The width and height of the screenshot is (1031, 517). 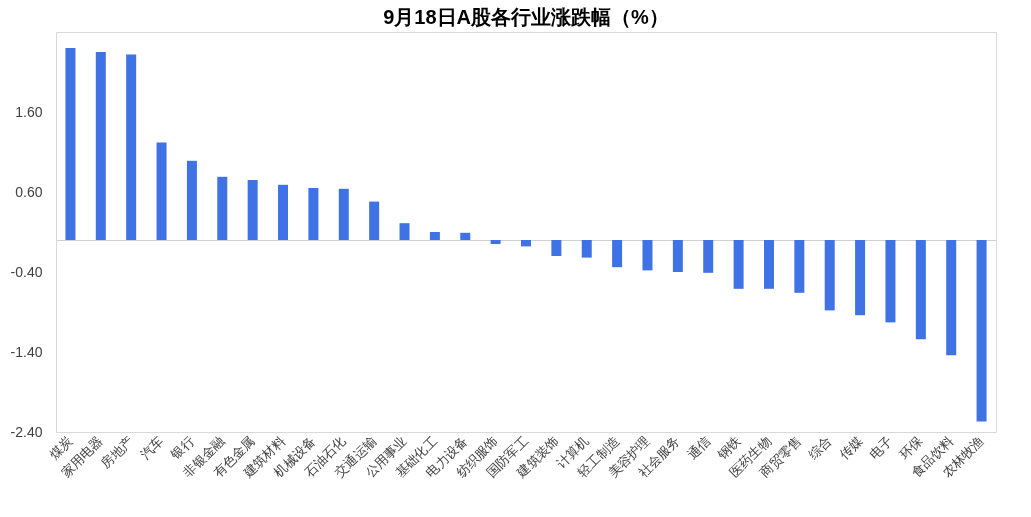 I want to click on x-tick-label: 电子, so click(x=881, y=447).